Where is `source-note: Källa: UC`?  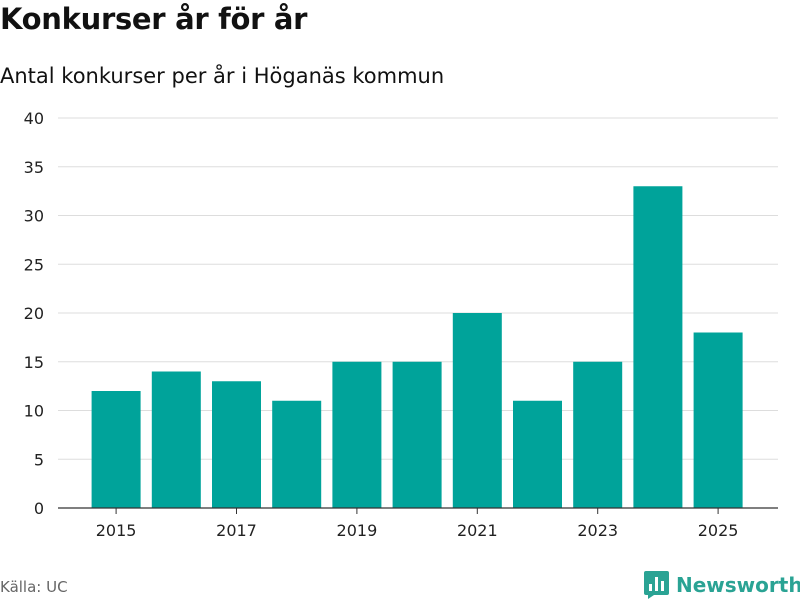 source-note: Källa: UC is located at coordinates (34, 587).